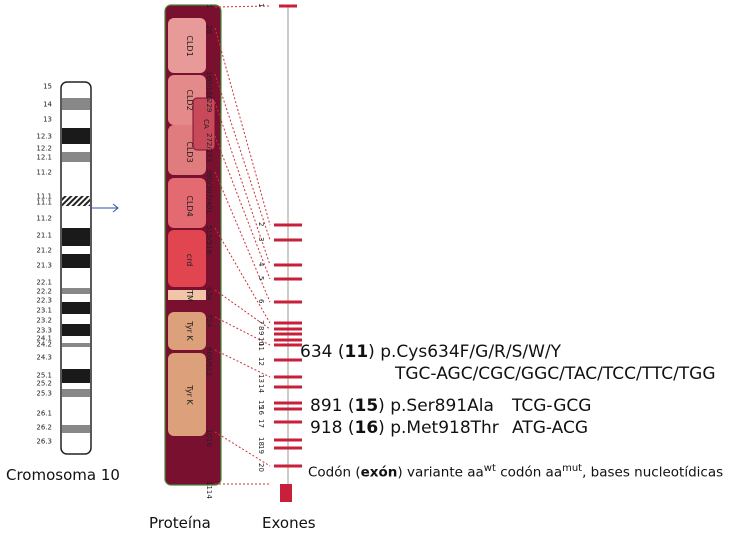  What do you see at coordinates (261, 239) in the screenshot?
I see `exon-number-label: 3` at bounding box center [261, 239].